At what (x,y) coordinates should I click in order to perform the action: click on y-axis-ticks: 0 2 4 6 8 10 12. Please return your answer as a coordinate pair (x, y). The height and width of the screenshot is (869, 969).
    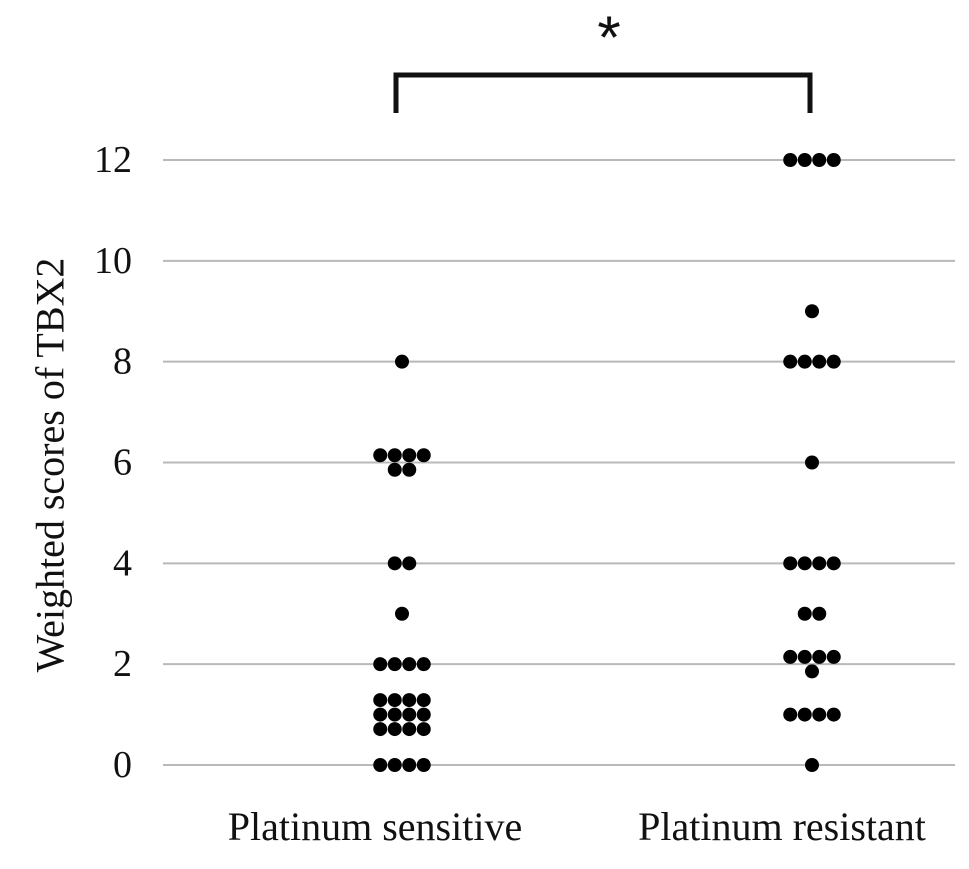
    Looking at the image, I should click on (113, 462).